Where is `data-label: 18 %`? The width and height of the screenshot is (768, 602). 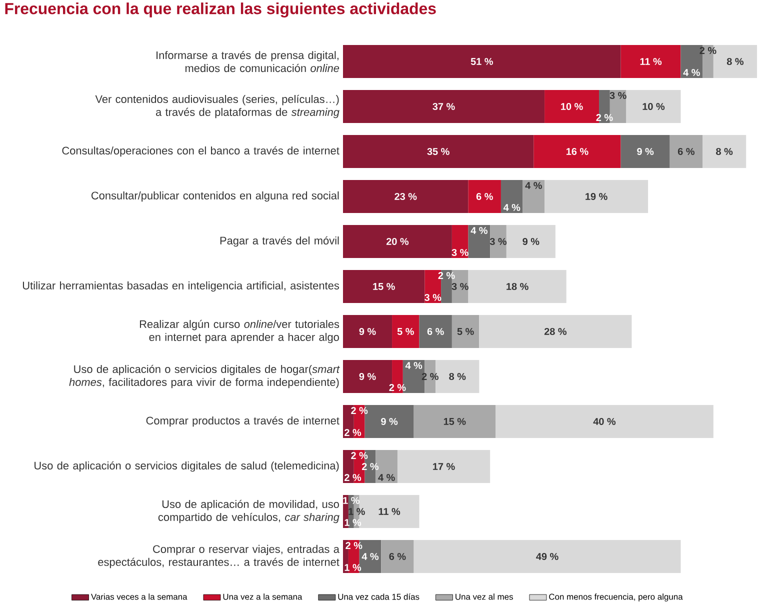 data-label: 18 % is located at coordinates (517, 286).